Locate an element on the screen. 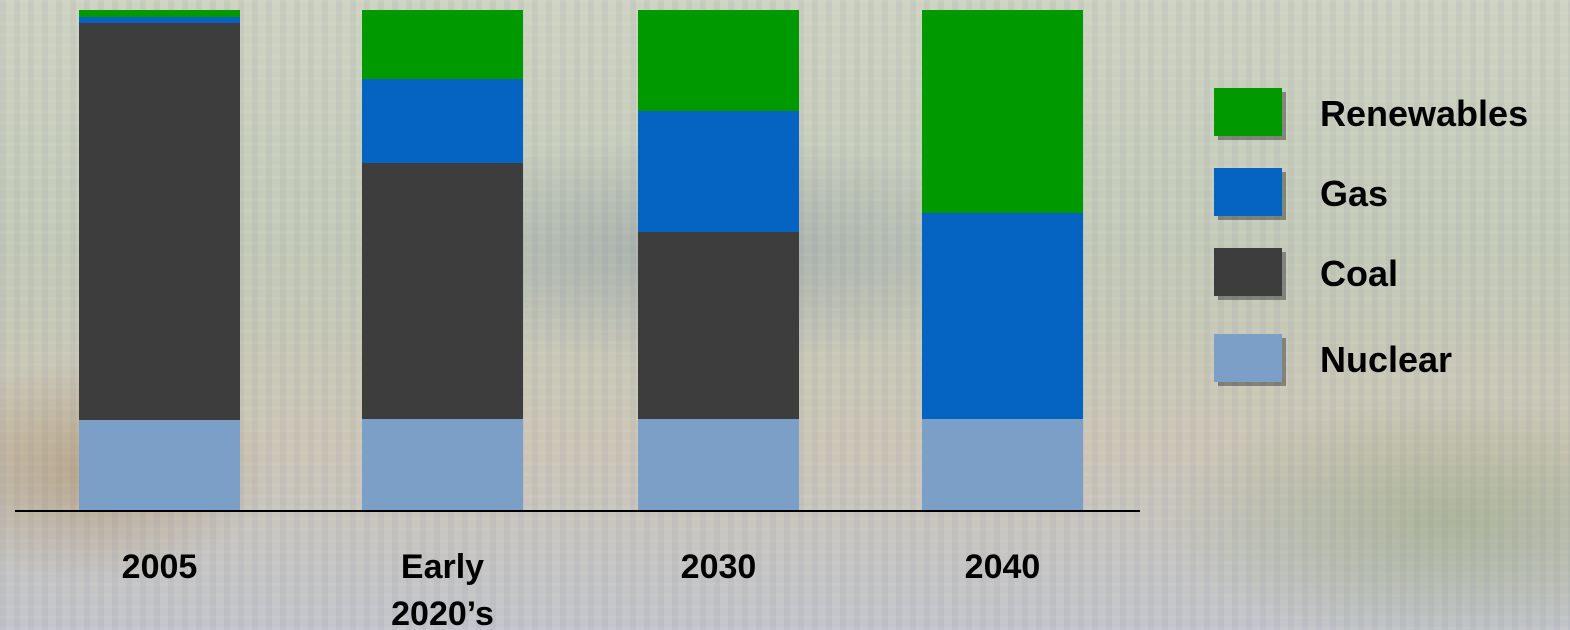  bar-segment-renewables-early-2020-s is located at coordinates (442, 44).